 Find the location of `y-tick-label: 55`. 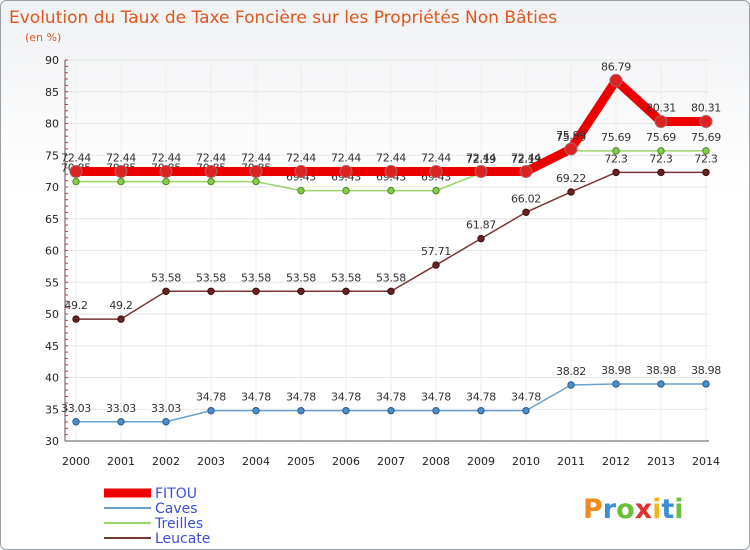

y-tick-label: 55 is located at coordinates (52, 282).